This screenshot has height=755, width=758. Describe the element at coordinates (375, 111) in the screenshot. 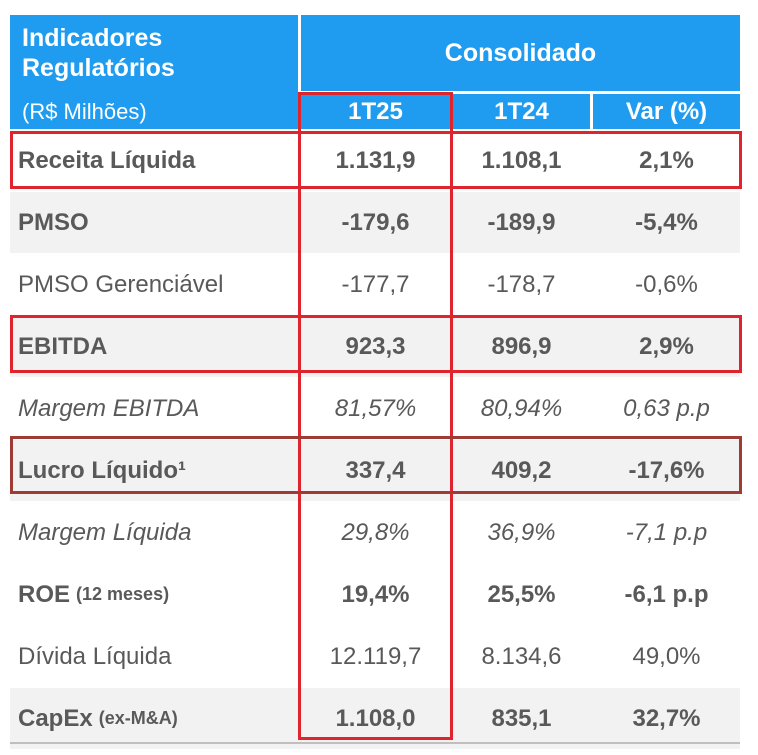

I see `column-header-1t25: 1T25` at that location.